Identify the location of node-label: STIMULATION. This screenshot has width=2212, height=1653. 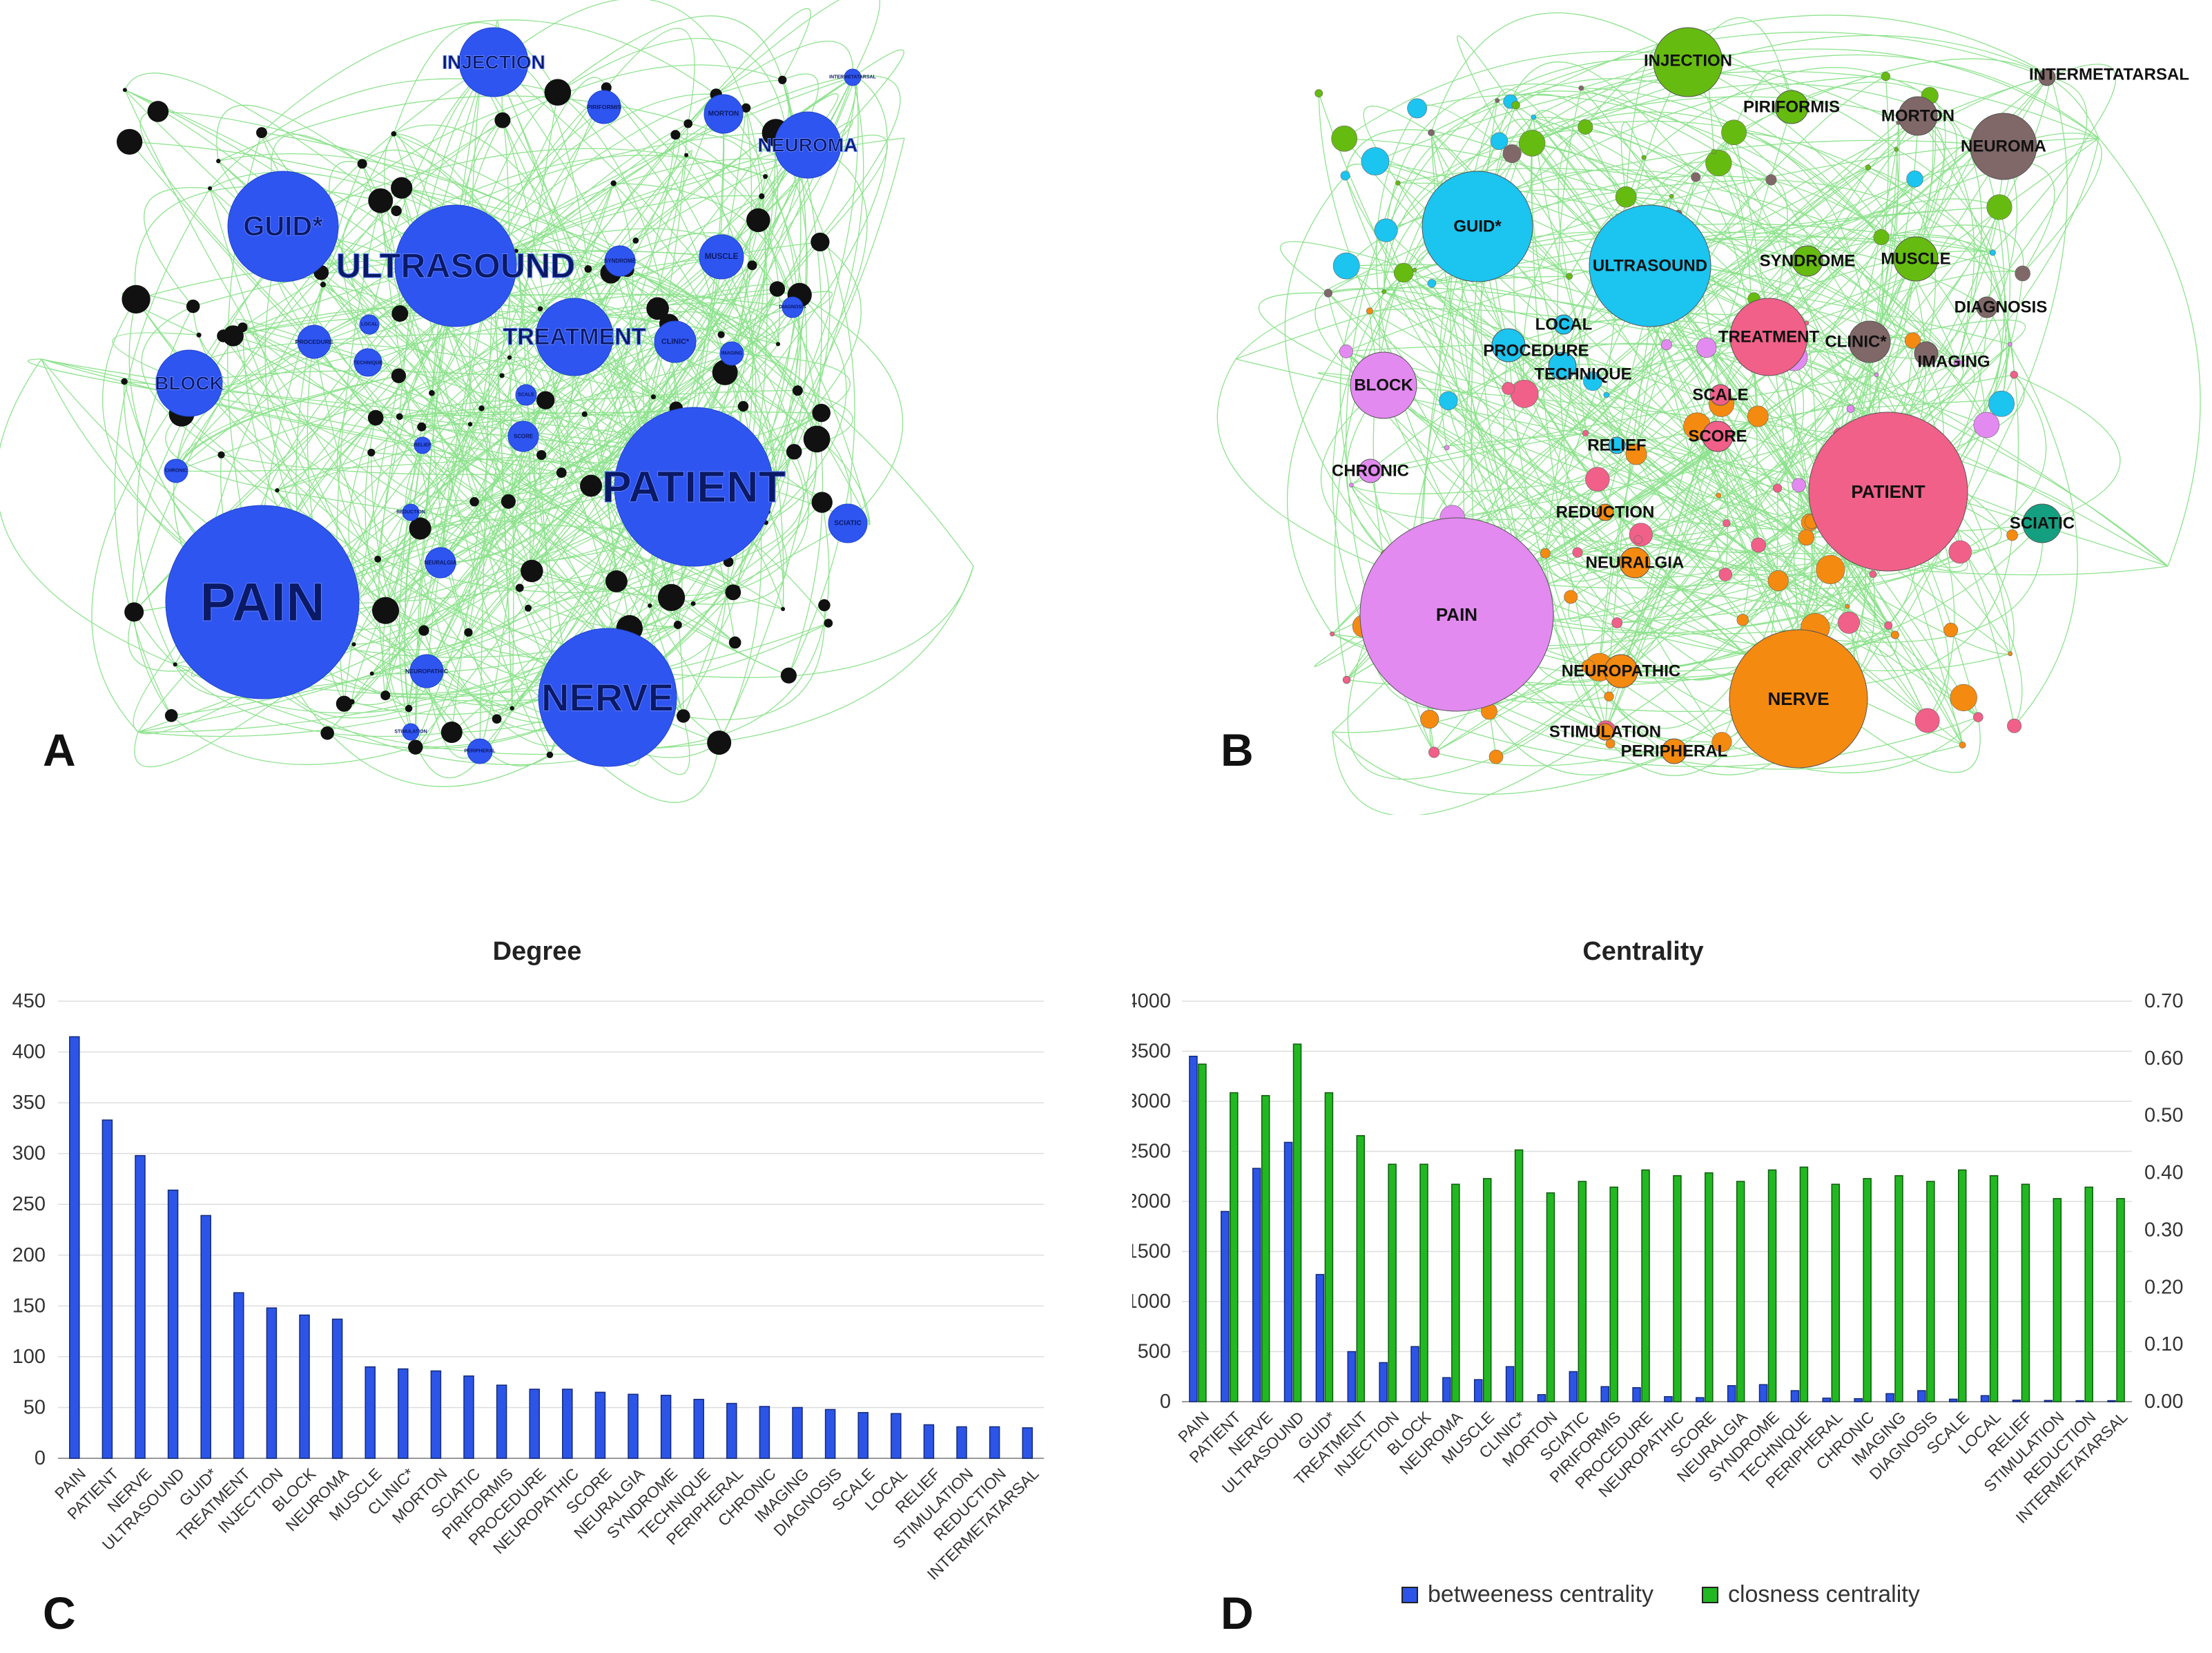
(1605, 732).